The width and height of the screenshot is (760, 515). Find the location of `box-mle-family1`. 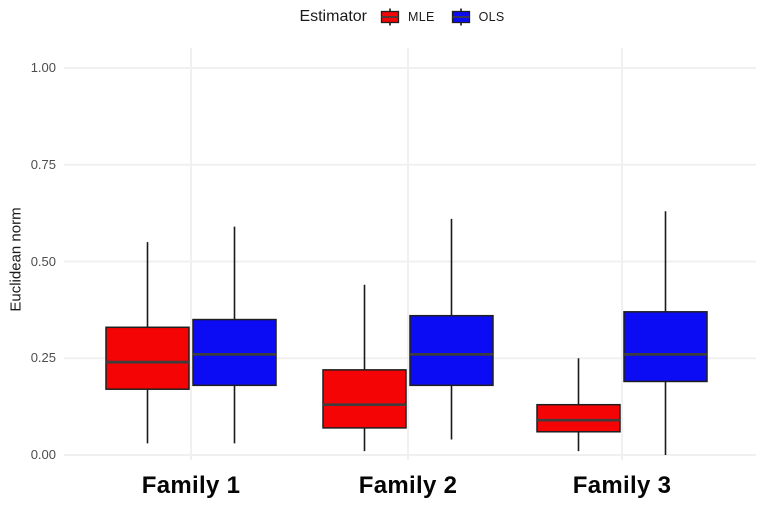

box-mle-family1 is located at coordinates (147, 358).